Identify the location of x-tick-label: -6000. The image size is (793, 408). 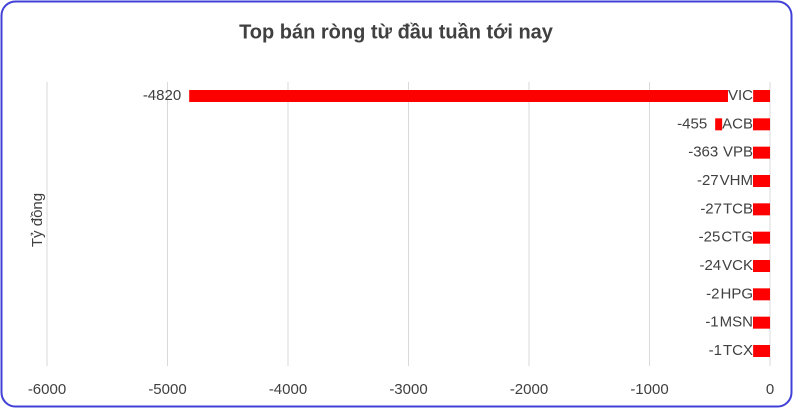
(47, 389).